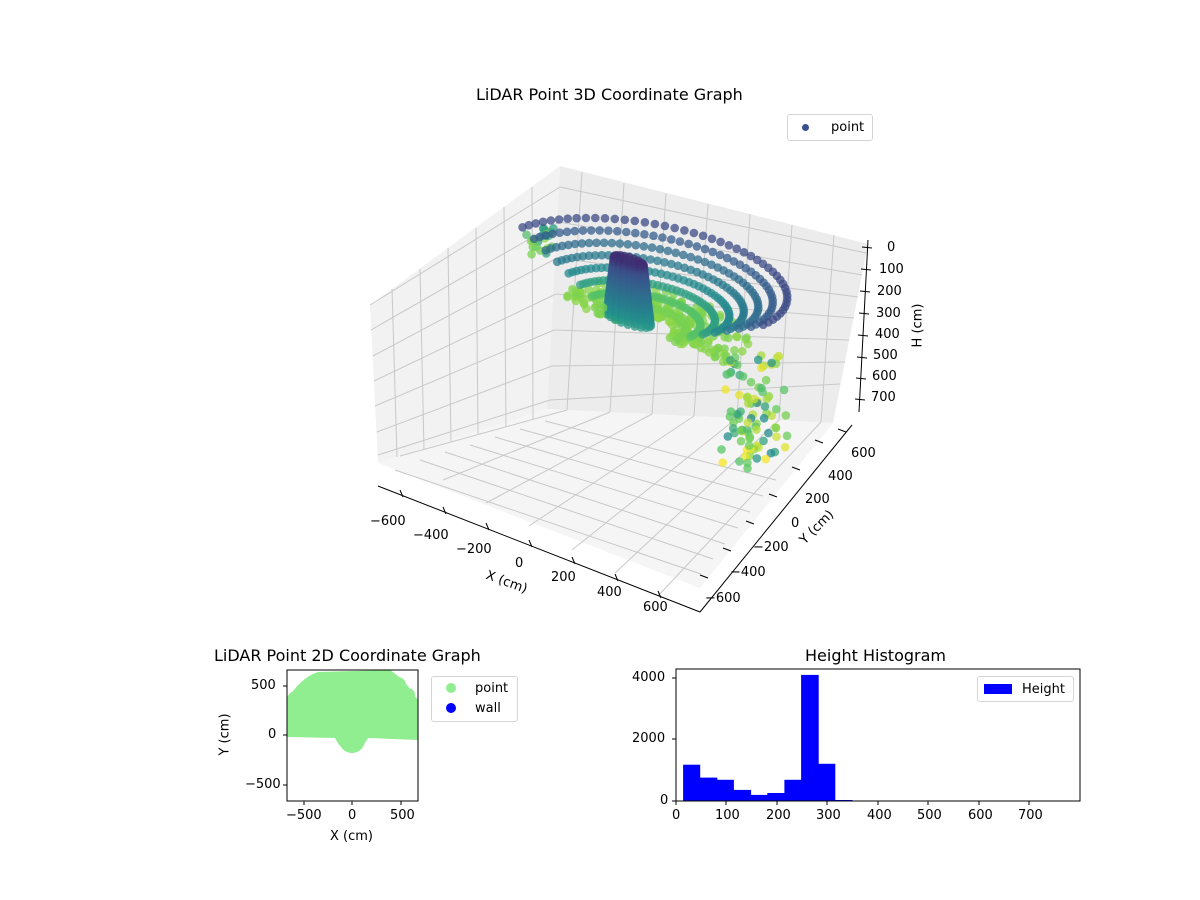 The width and height of the screenshot is (1200, 900). Describe the element at coordinates (891, 247) in the screenshot. I see `z-tick-label: 0` at that location.